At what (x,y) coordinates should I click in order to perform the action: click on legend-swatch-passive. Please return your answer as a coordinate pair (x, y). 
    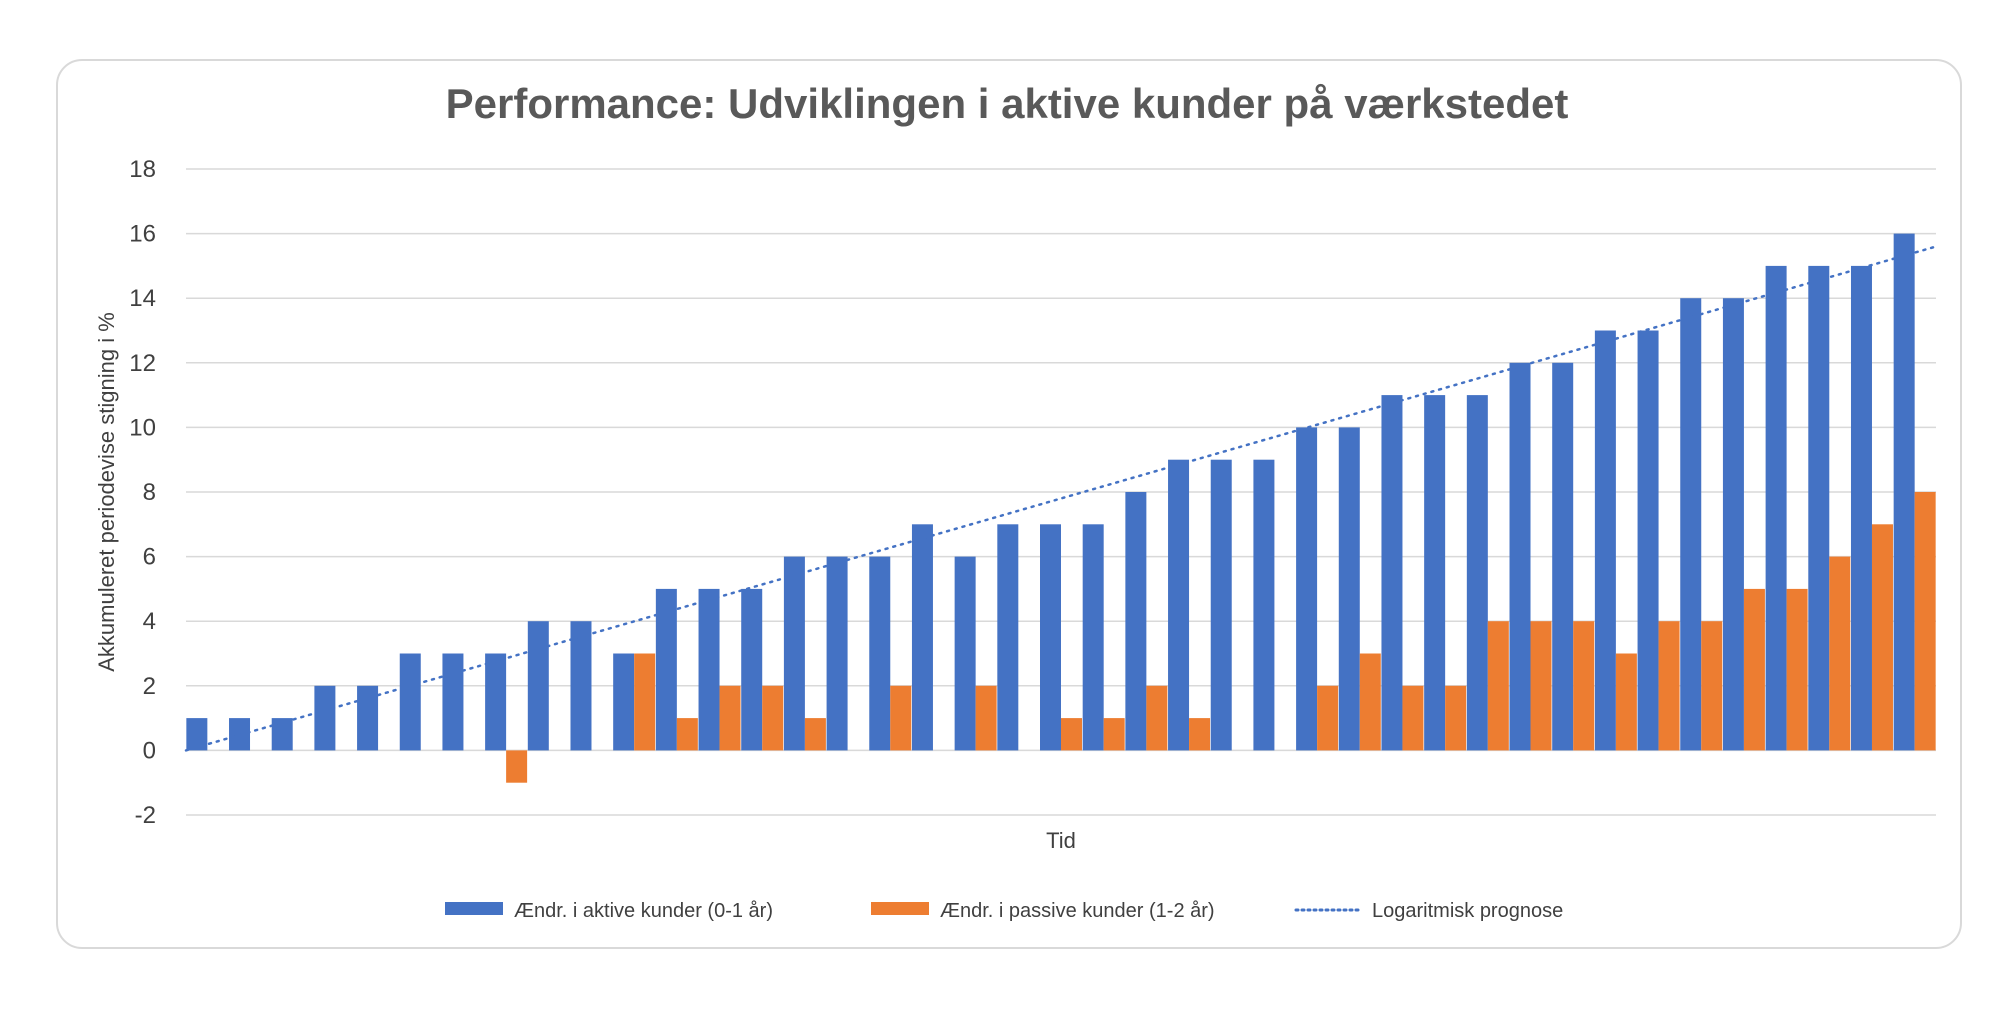
    Looking at the image, I should click on (900, 908).